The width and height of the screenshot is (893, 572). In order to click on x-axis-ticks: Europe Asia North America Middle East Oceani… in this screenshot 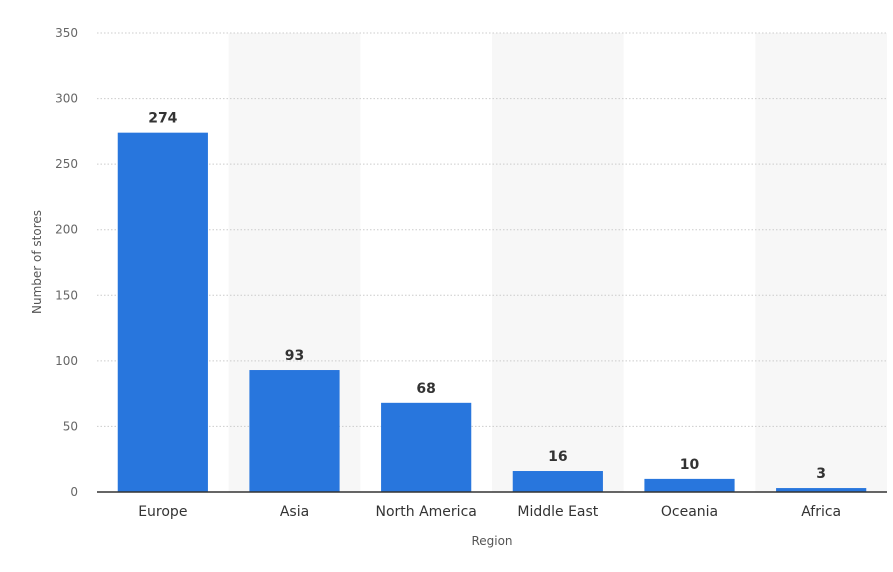, I will do `click(489, 512)`.